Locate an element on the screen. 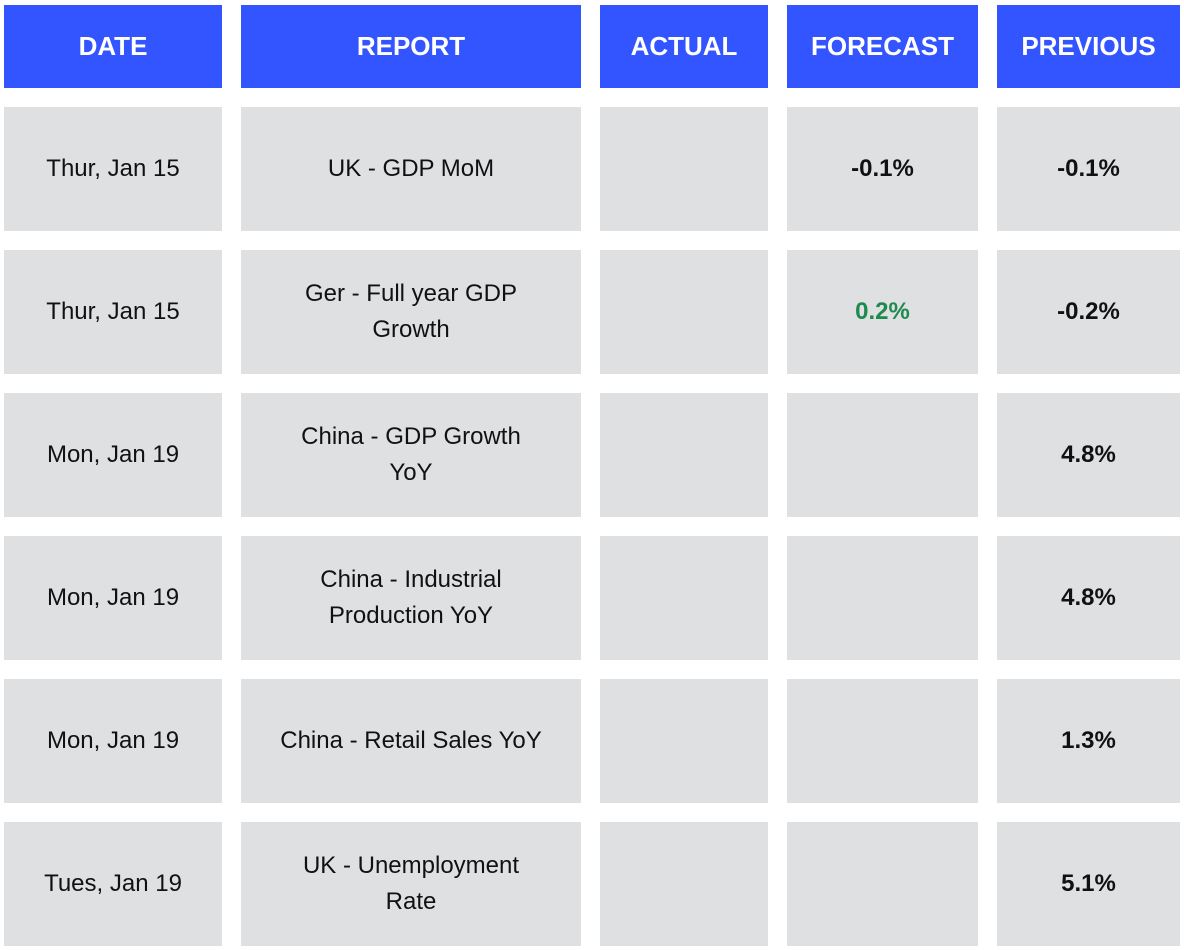 This screenshot has width=1184, height=950. forecast-cell: -0.1% is located at coordinates (882, 169).